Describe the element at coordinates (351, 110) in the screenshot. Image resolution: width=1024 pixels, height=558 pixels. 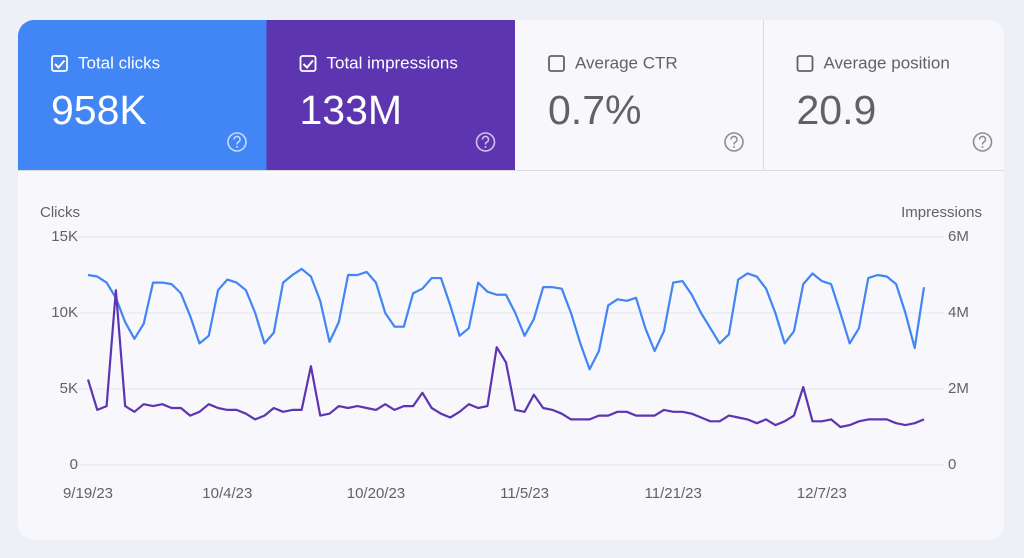
I see `card-value: 133M` at that location.